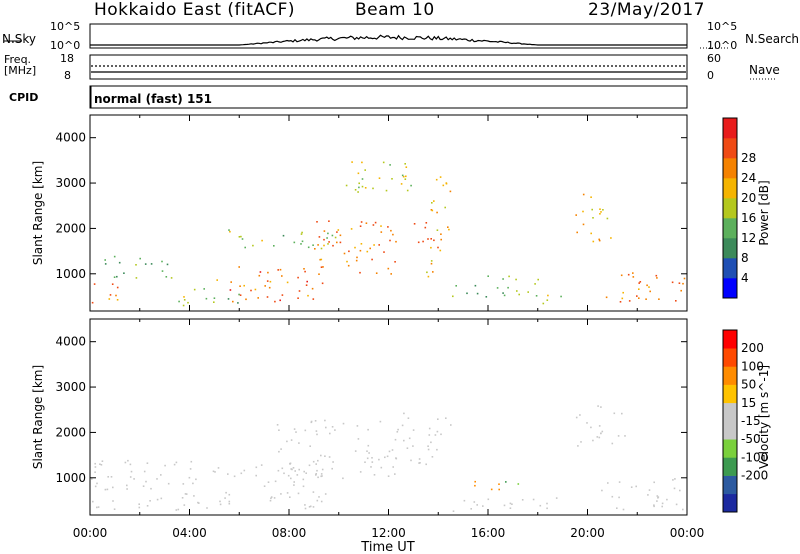 Image resolution: width=800 pixels, height=554 pixels. I want to click on velocity-colorbar-tick: 100, so click(752, 366).